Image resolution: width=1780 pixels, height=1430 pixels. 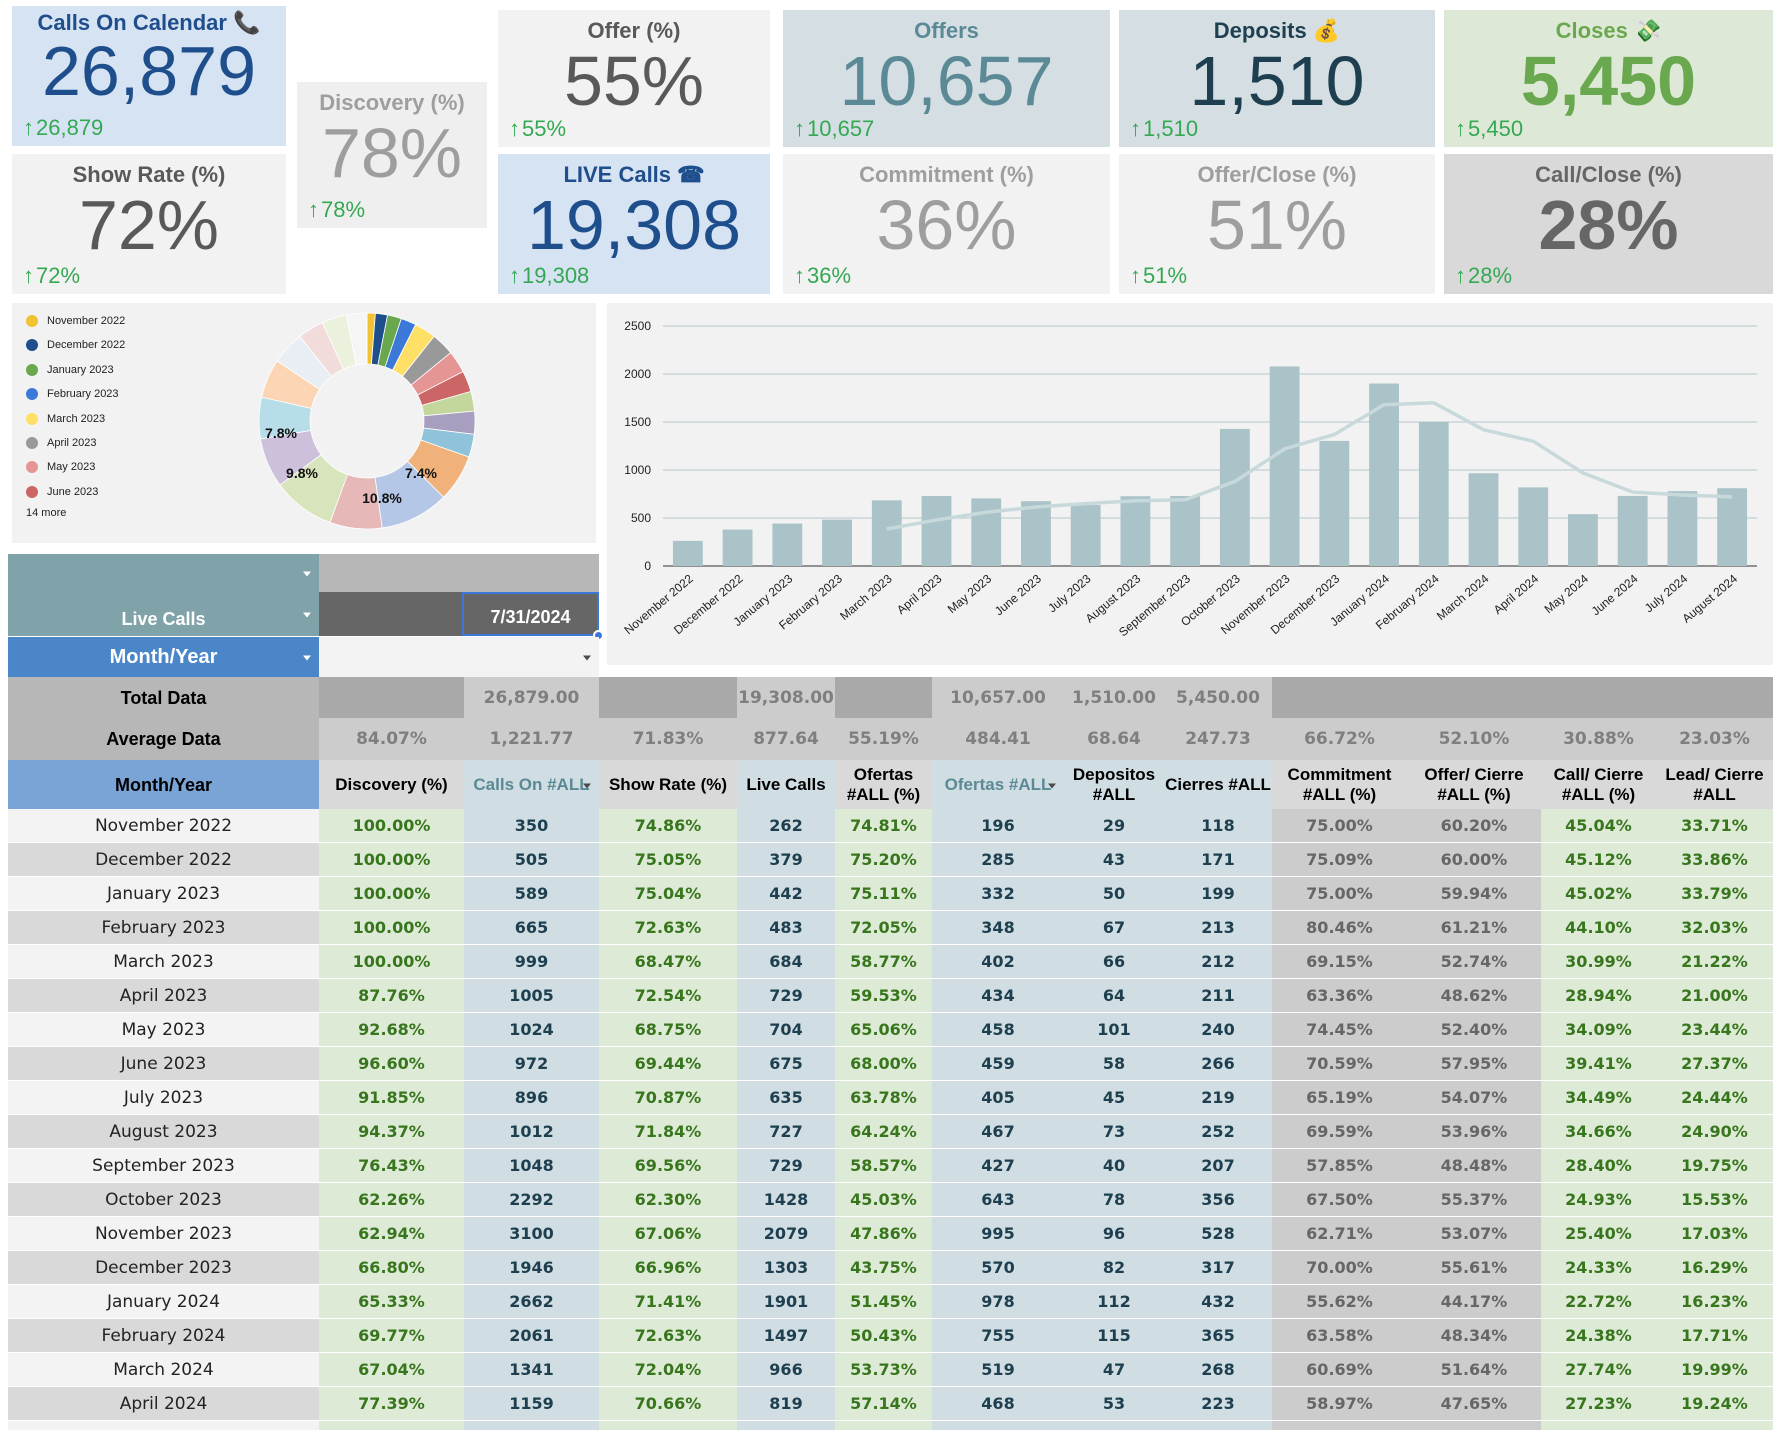 What do you see at coordinates (149, 224) in the screenshot?
I see `scorecard-show-rate: Show Rate (%) 72% ↑72%` at bounding box center [149, 224].